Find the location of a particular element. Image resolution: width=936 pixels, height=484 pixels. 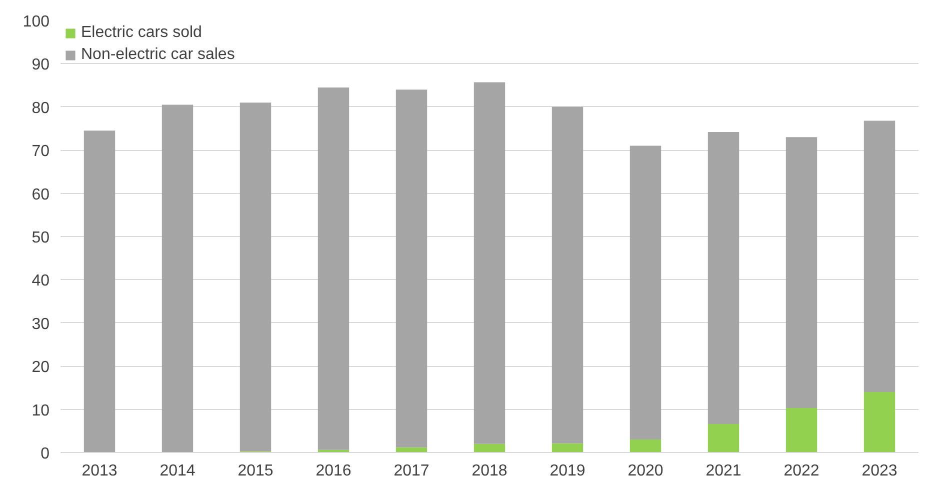

x-tick-label: 2023 is located at coordinates (880, 471).